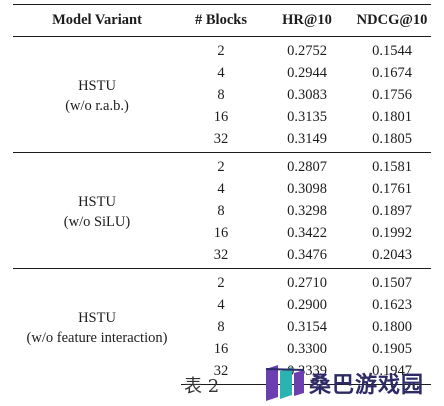 This screenshot has height=406, width=444. I want to click on variant-ablation: (w/o feature interaction), so click(97, 338).